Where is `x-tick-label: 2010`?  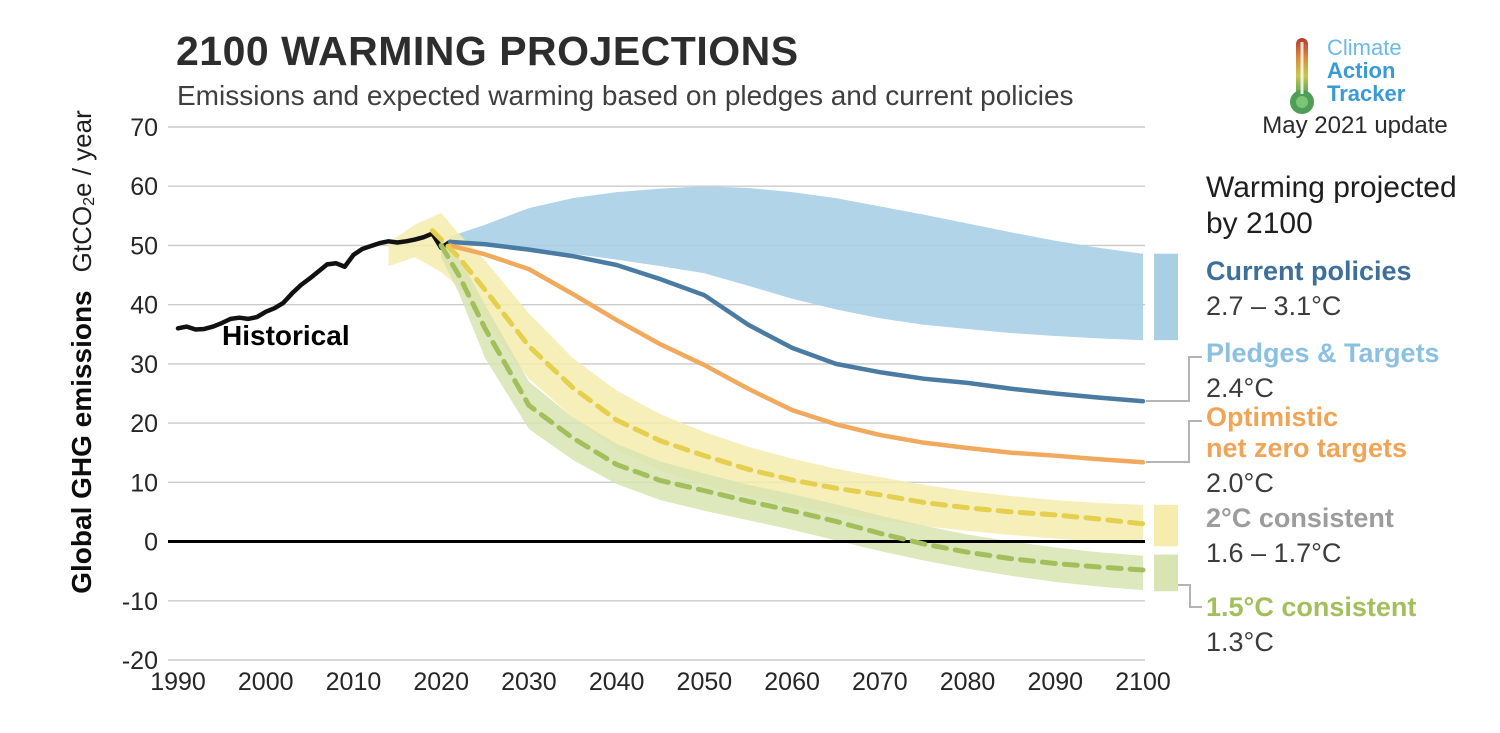
x-tick-label: 2010 is located at coordinates (354, 682).